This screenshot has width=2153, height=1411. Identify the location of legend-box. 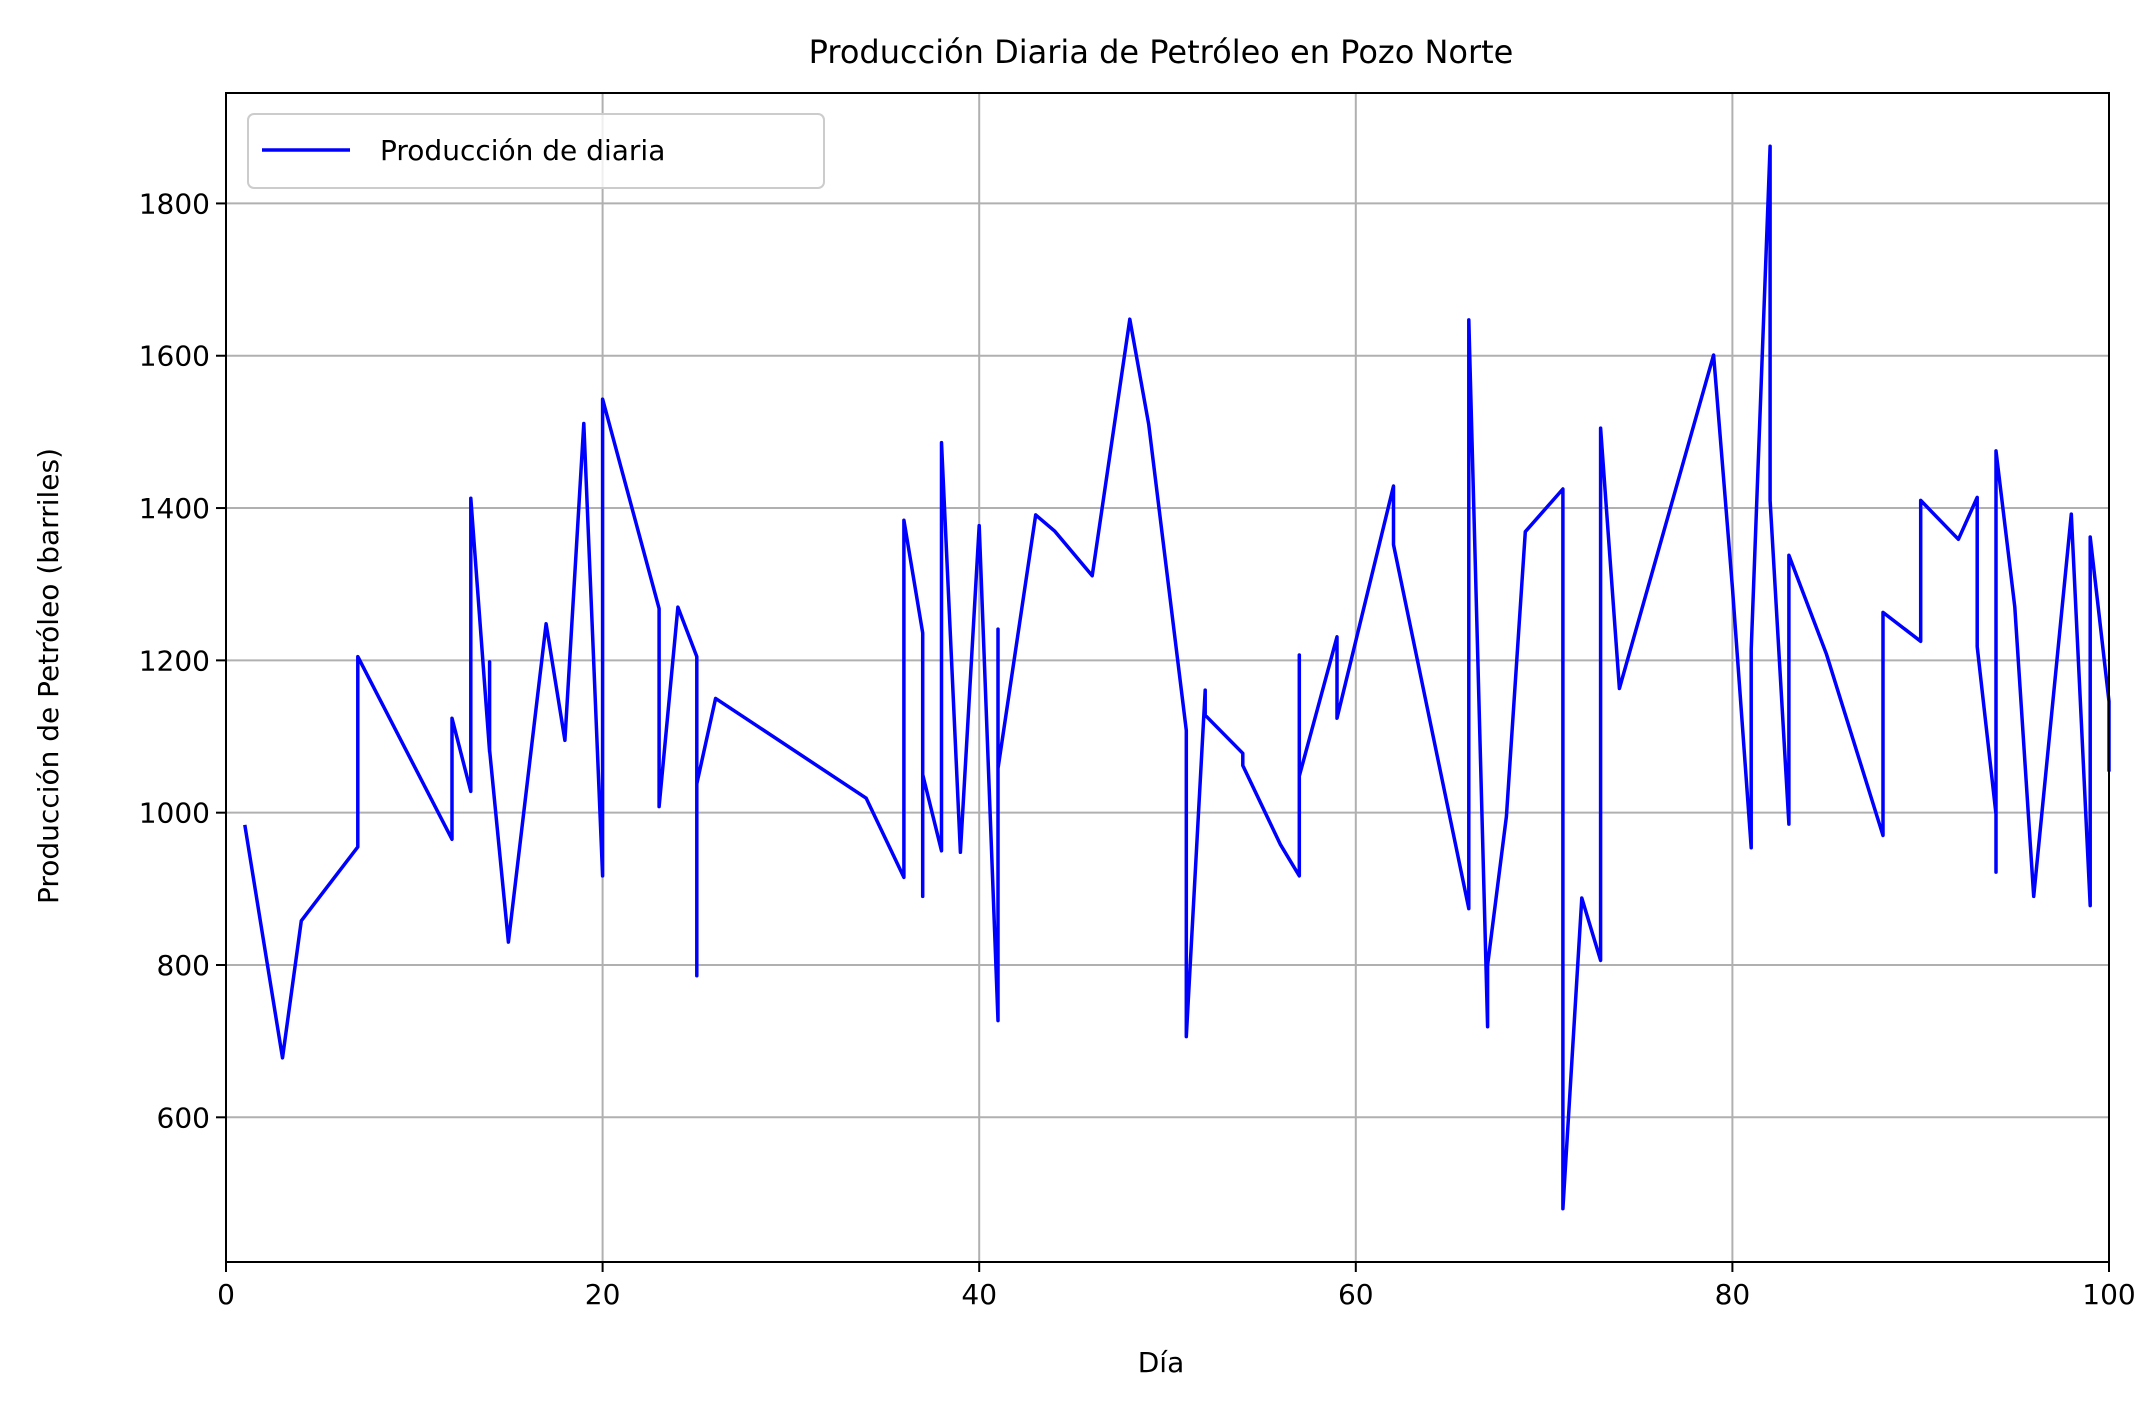
(536, 151).